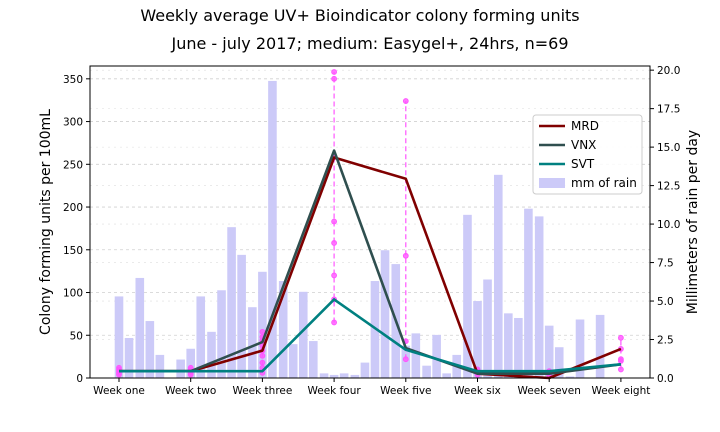  What do you see at coordinates (262, 391) in the screenshot?
I see `x-tick-label: Week three` at bounding box center [262, 391].